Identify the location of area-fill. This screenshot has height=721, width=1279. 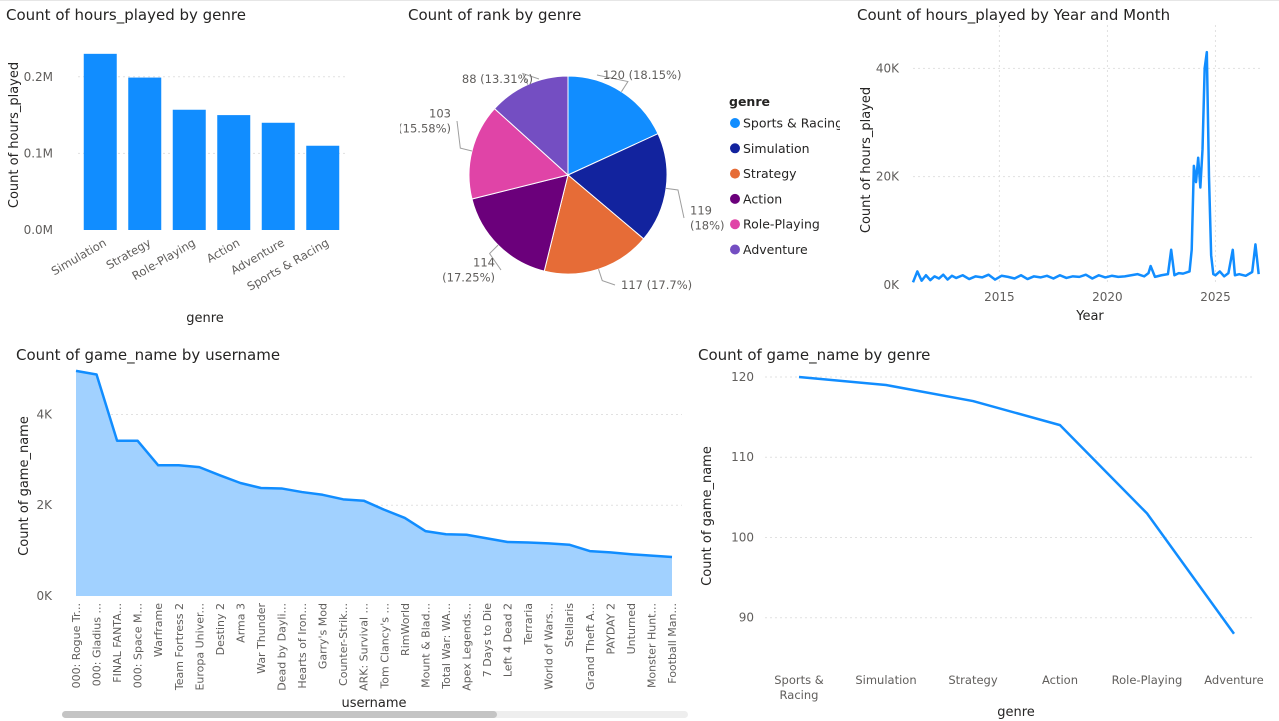
(374, 483).